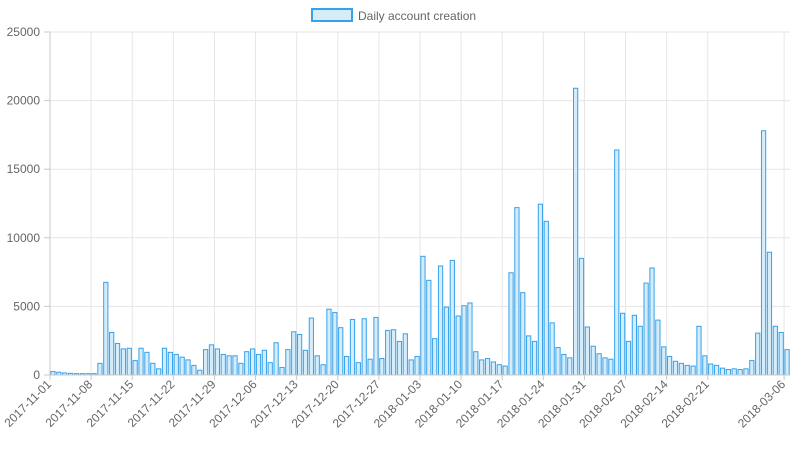  What do you see at coordinates (393, 15) in the screenshot?
I see `legend: Daily account creation` at bounding box center [393, 15].